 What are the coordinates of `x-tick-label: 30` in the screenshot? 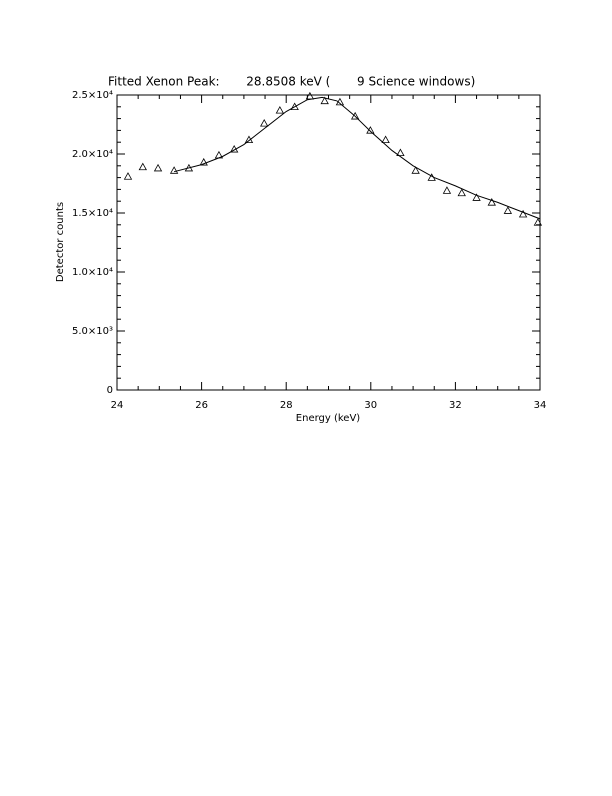 It's located at (370, 405).